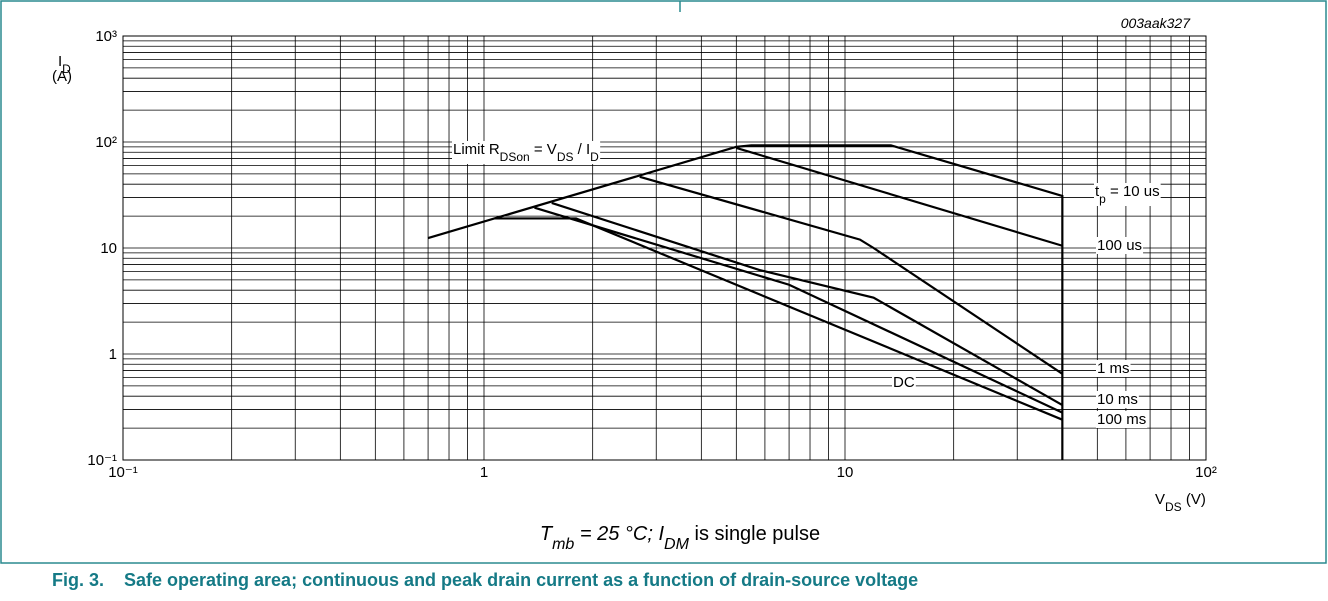 This screenshot has height=601, width=1328. What do you see at coordinates (616, 534) in the screenshot?
I see `label-part: = 25 °C;` at bounding box center [616, 534].